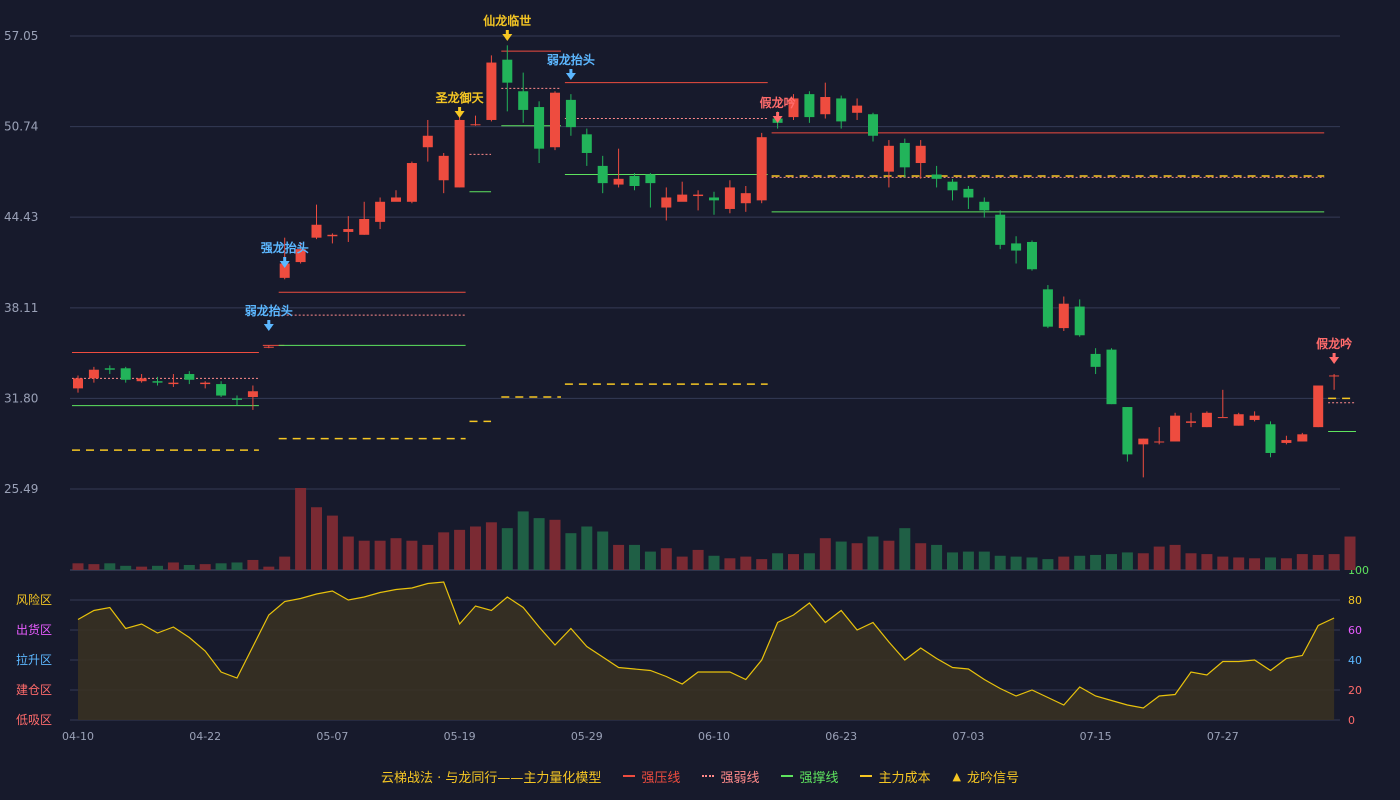  Describe the element at coordinates (21, 36) in the screenshot. I see `price-tick-label: 57.05` at that location.